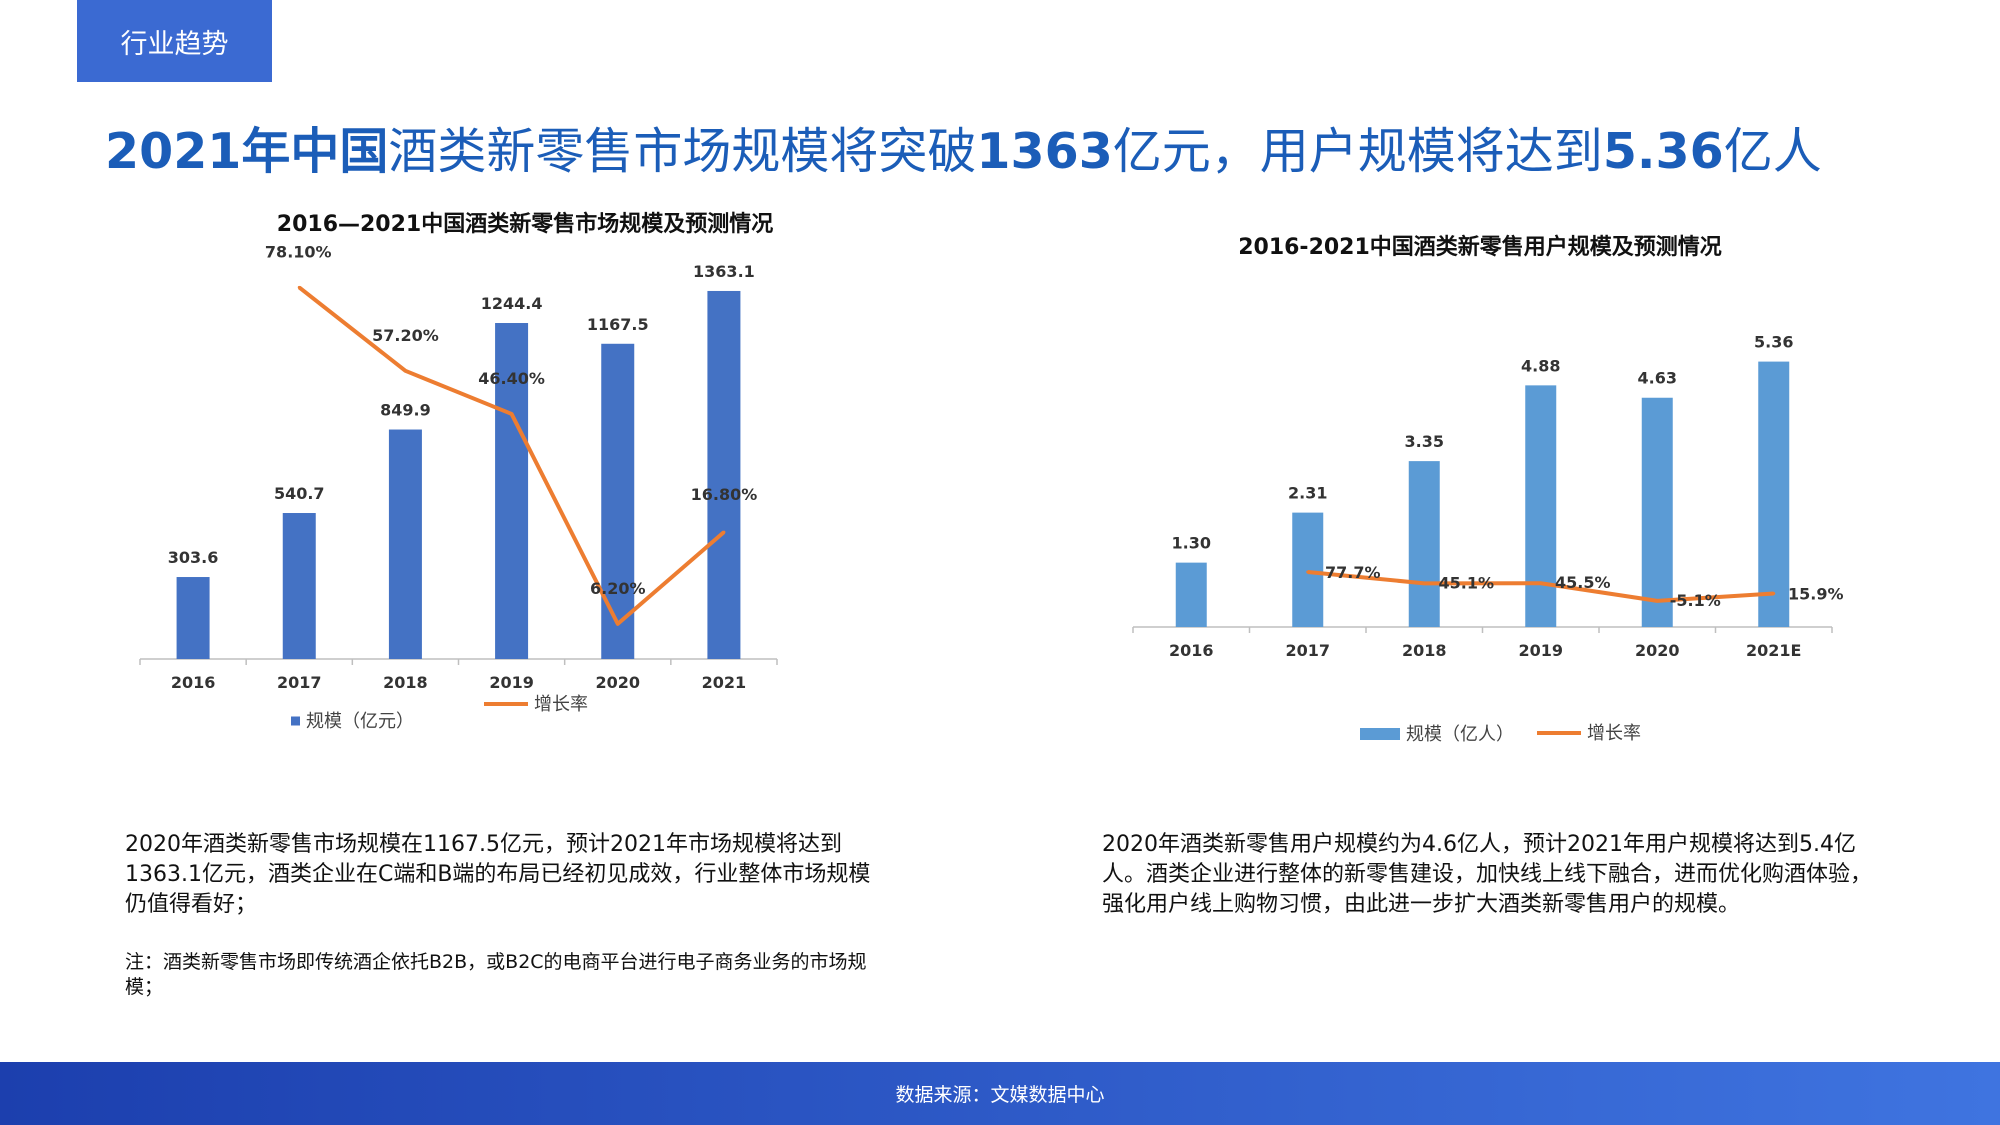  Describe the element at coordinates (193, 557) in the screenshot. I see `bar-value-label: 303.6` at that location.